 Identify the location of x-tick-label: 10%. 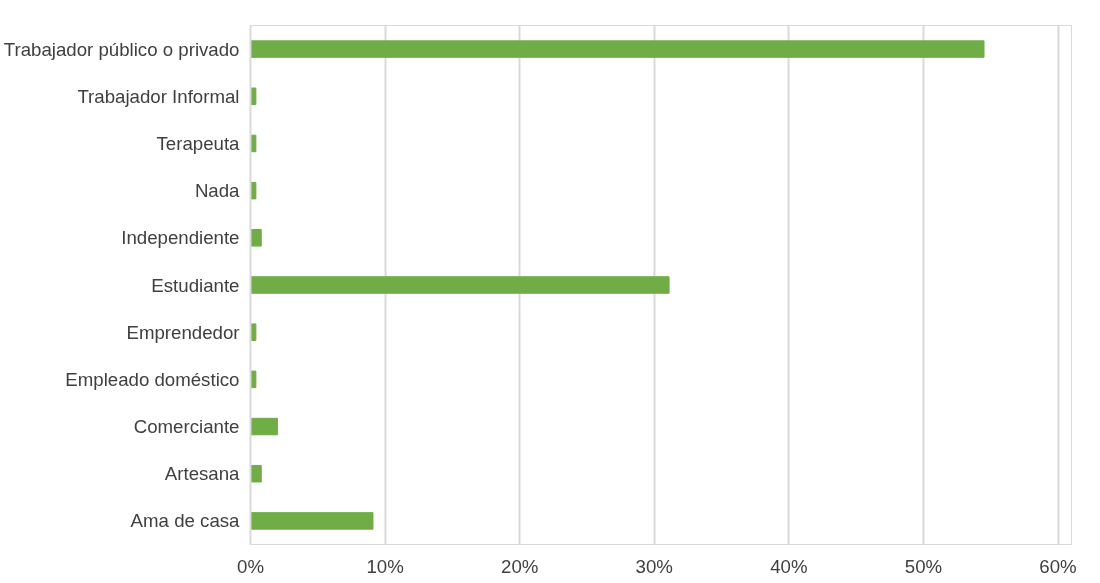
(385, 566).